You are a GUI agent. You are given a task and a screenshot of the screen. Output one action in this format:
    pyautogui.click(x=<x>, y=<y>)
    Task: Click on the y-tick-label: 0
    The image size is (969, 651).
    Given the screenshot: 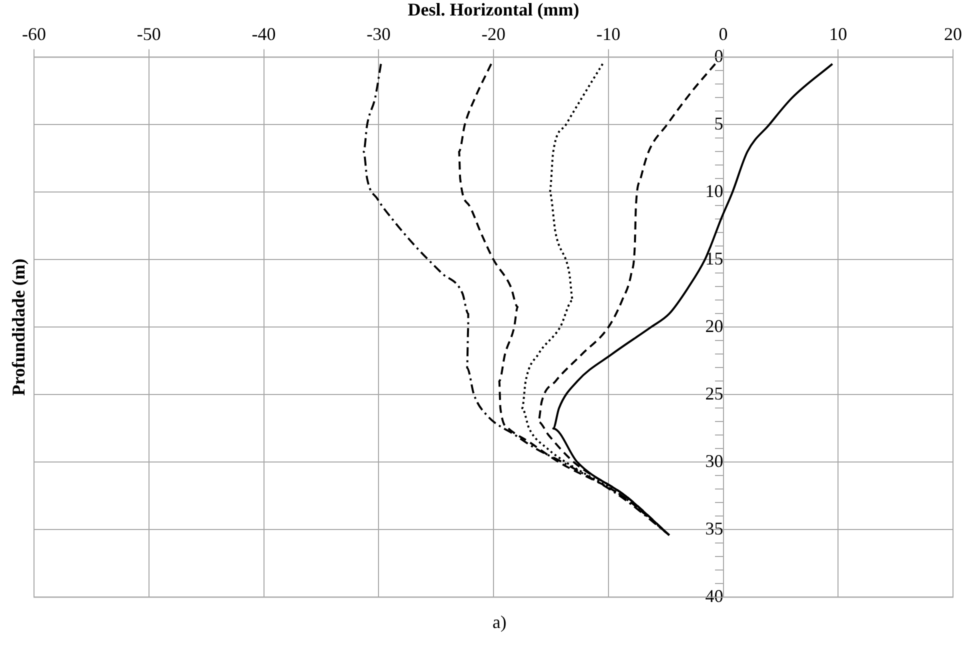 What is the action you would take?
    pyautogui.click(x=719, y=56)
    